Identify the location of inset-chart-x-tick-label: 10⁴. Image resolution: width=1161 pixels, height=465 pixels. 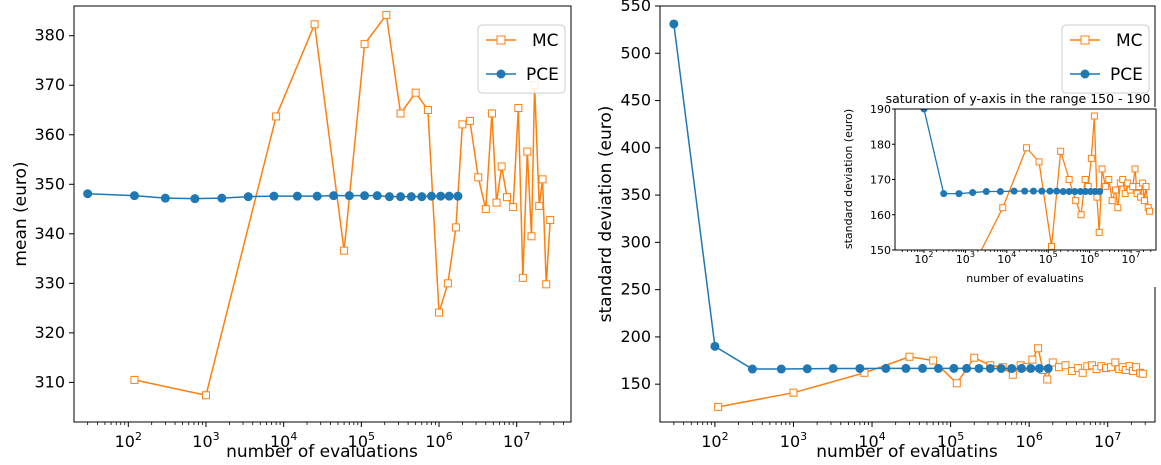
(1006, 258).